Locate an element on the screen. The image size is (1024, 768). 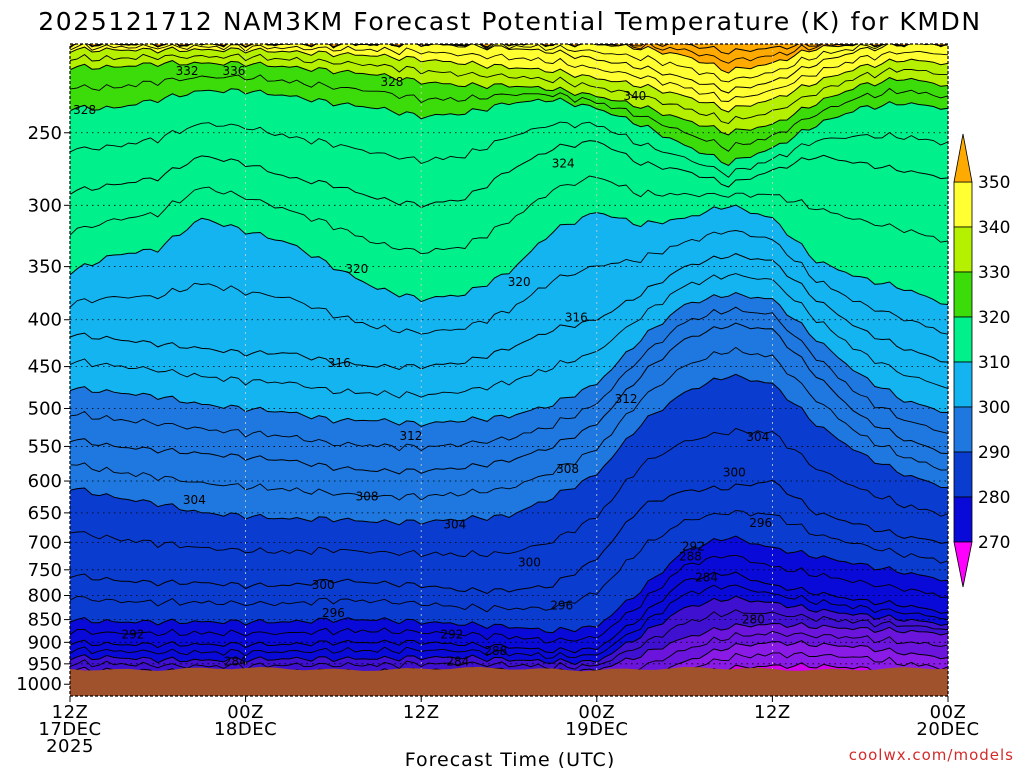
y-tick-label: 450 is located at coordinates (45, 367).